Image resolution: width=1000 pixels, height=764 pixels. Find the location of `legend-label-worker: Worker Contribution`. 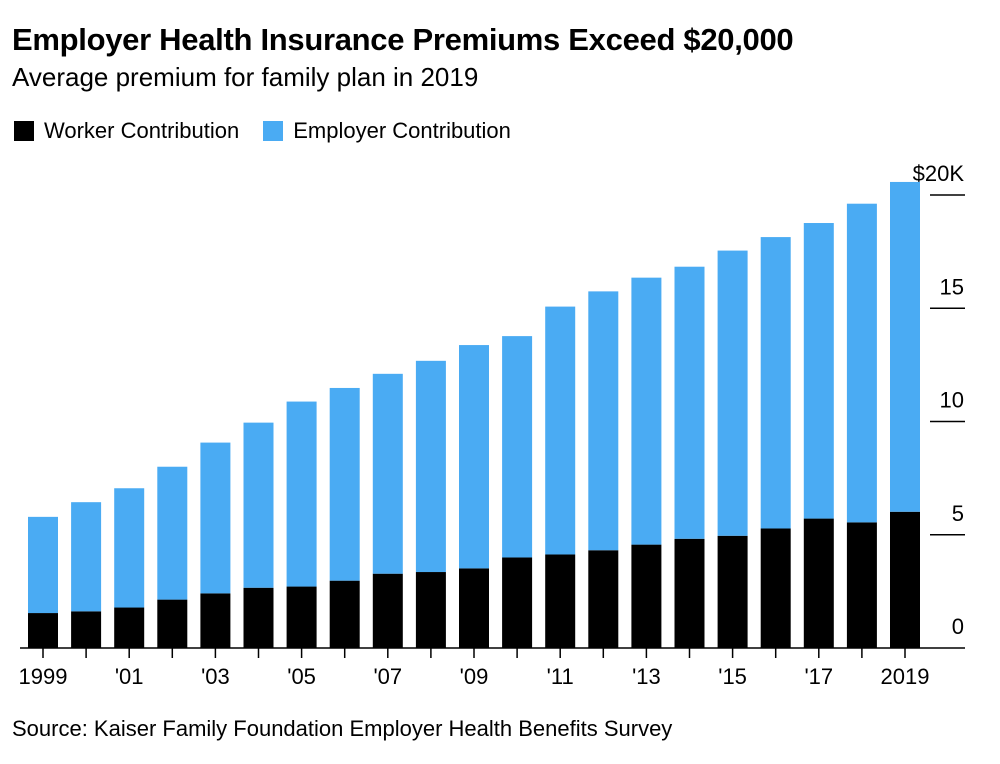

legend-label-worker: Worker Contribution is located at coordinates (142, 130).